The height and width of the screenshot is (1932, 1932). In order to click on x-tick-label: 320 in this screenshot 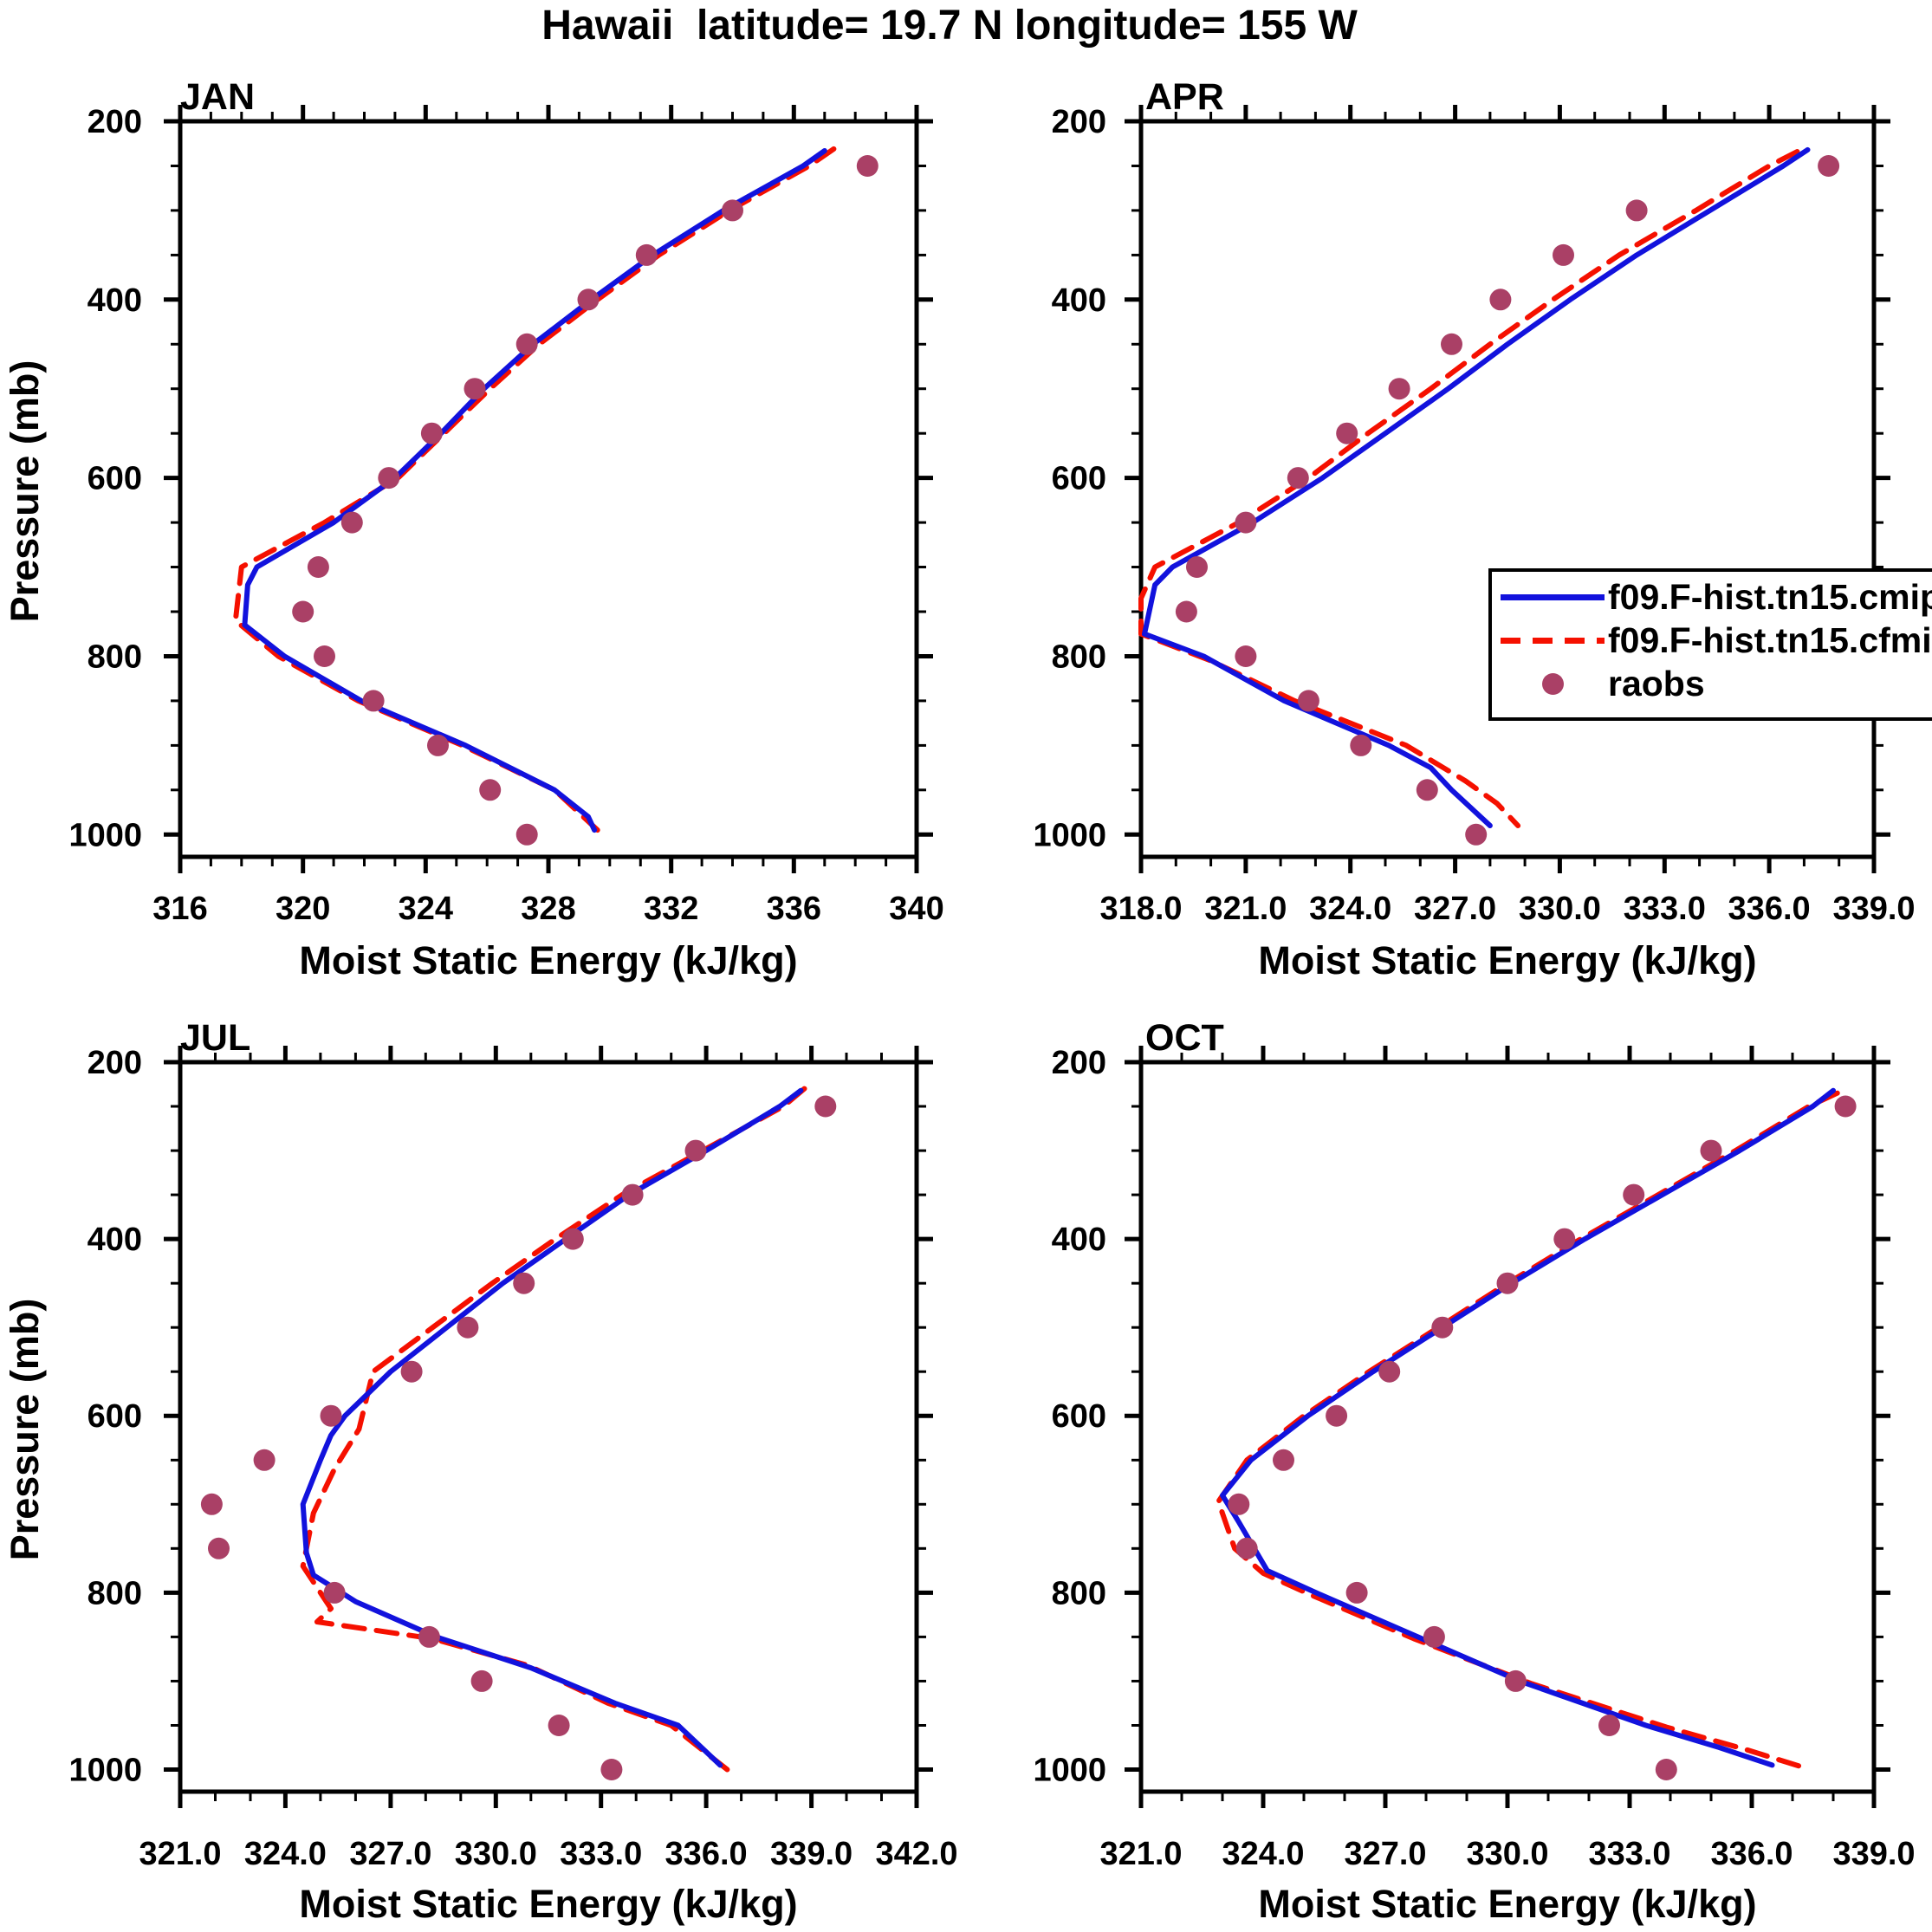, I will do `click(303, 909)`.